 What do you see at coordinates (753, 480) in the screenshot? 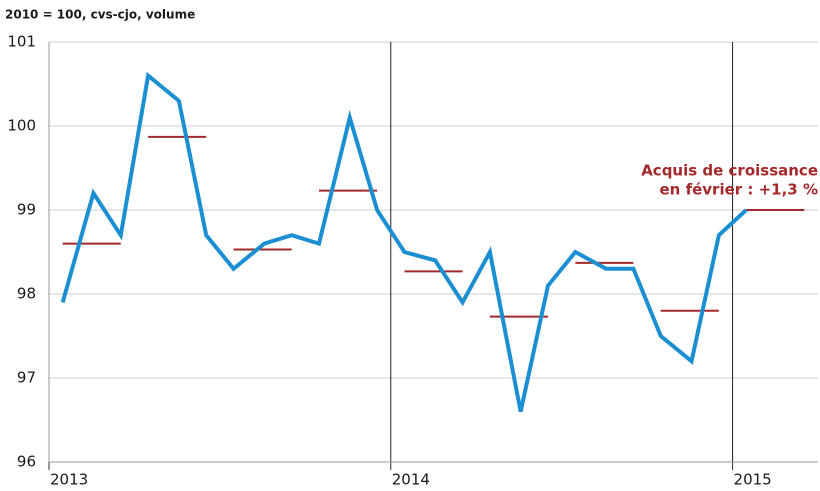
I see `x-tick-label: 2015` at bounding box center [753, 480].